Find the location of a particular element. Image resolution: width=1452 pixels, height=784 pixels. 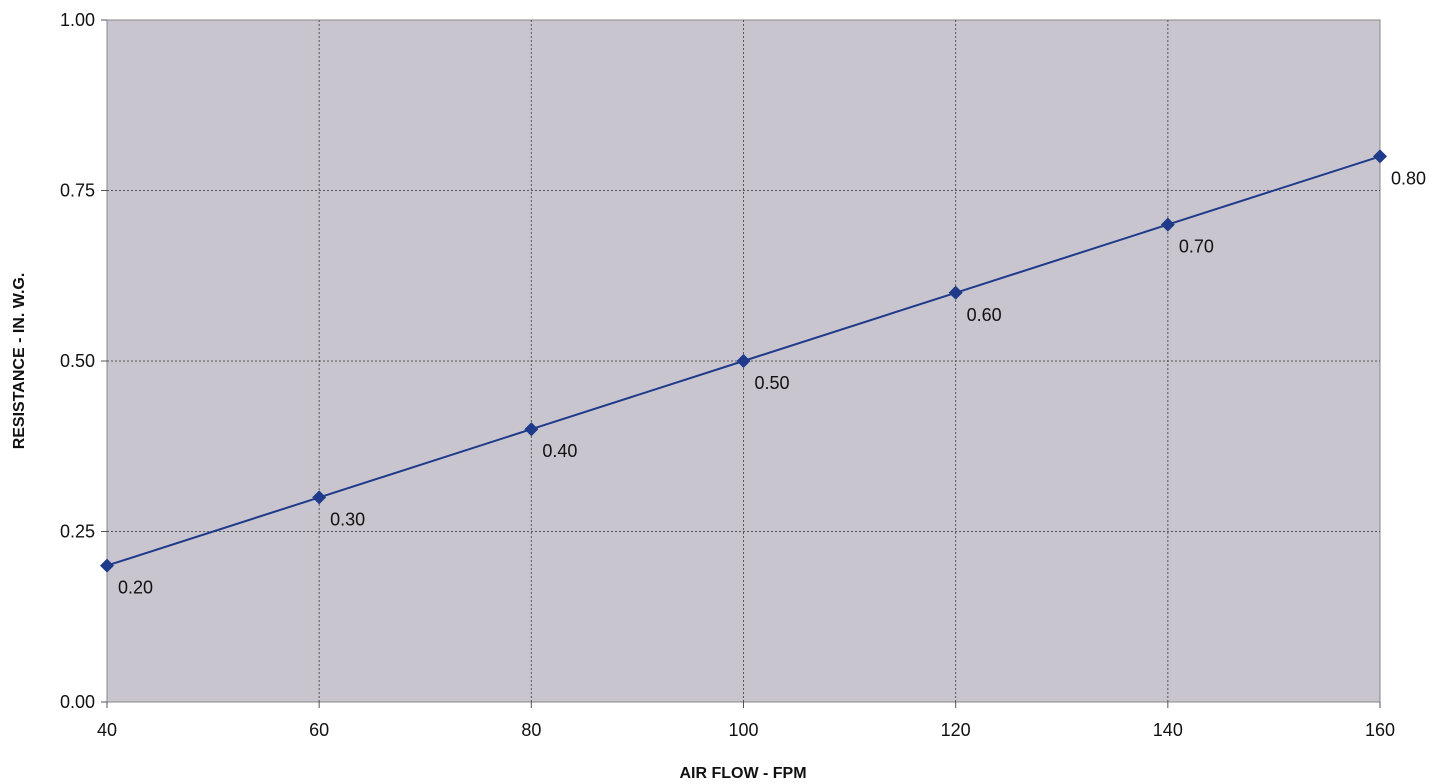

x-tick-label: 80 is located at coordinates (531, 730).